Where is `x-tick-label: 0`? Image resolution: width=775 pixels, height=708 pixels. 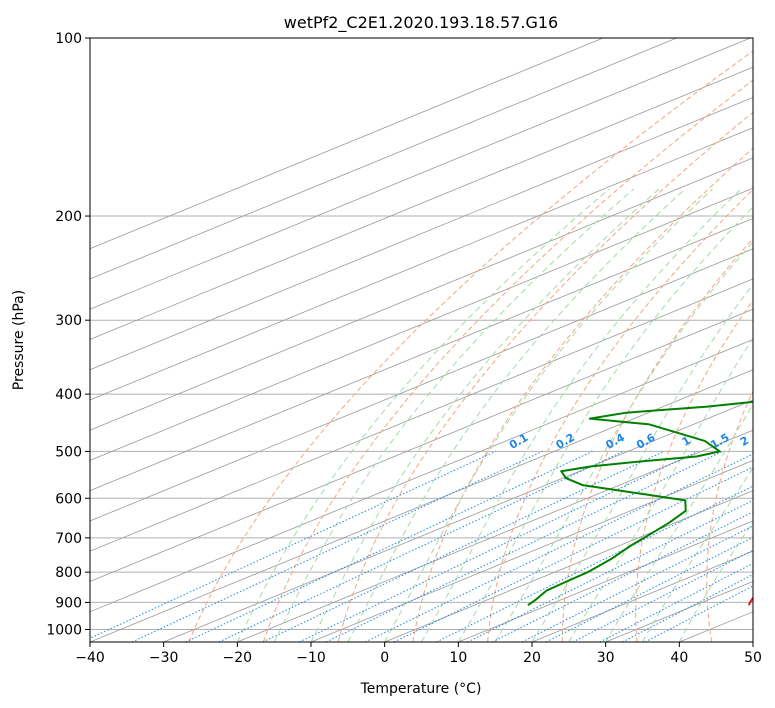
x-tick-label: 0 is located at coordinates (384, 658).